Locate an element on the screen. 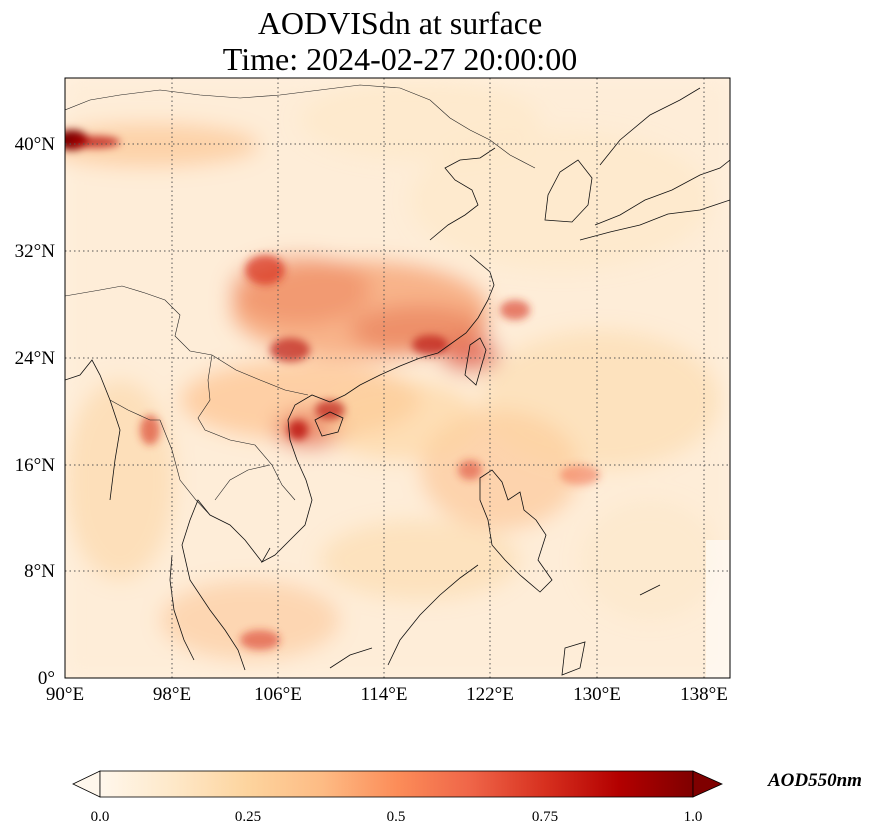 The width and height of the screenshot is (881, 836). map-title: AODVISdn at surface is located at coordinates (400, 23).